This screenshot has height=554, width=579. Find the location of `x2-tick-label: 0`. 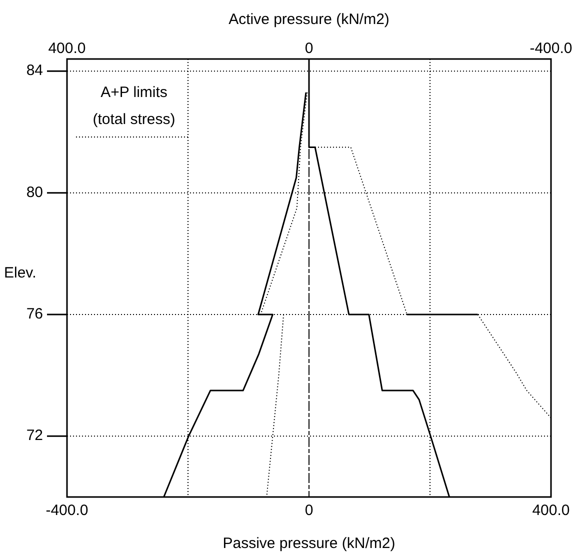

x2-tick-label: 0 is located at coordinates (309, 48).